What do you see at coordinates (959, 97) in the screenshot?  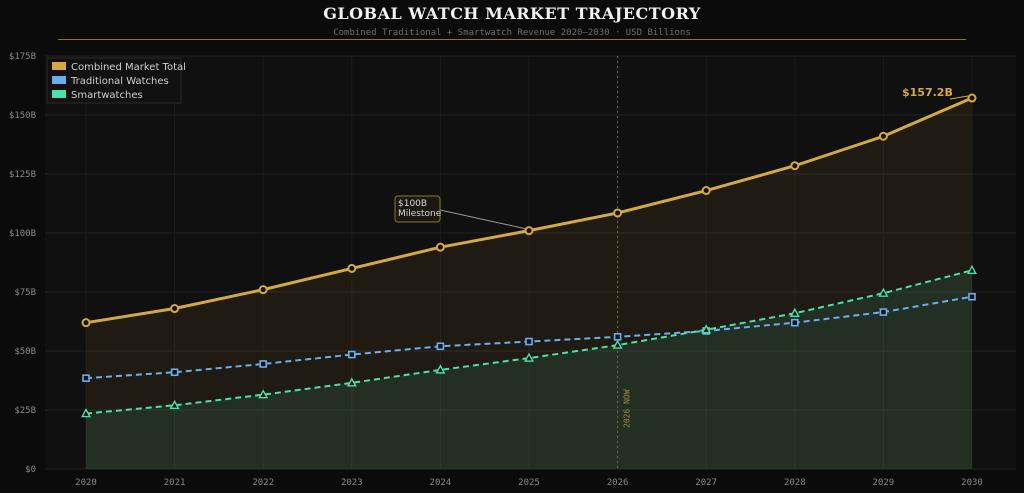 I see `end-value-arrow` at bounding box center [959, 97].